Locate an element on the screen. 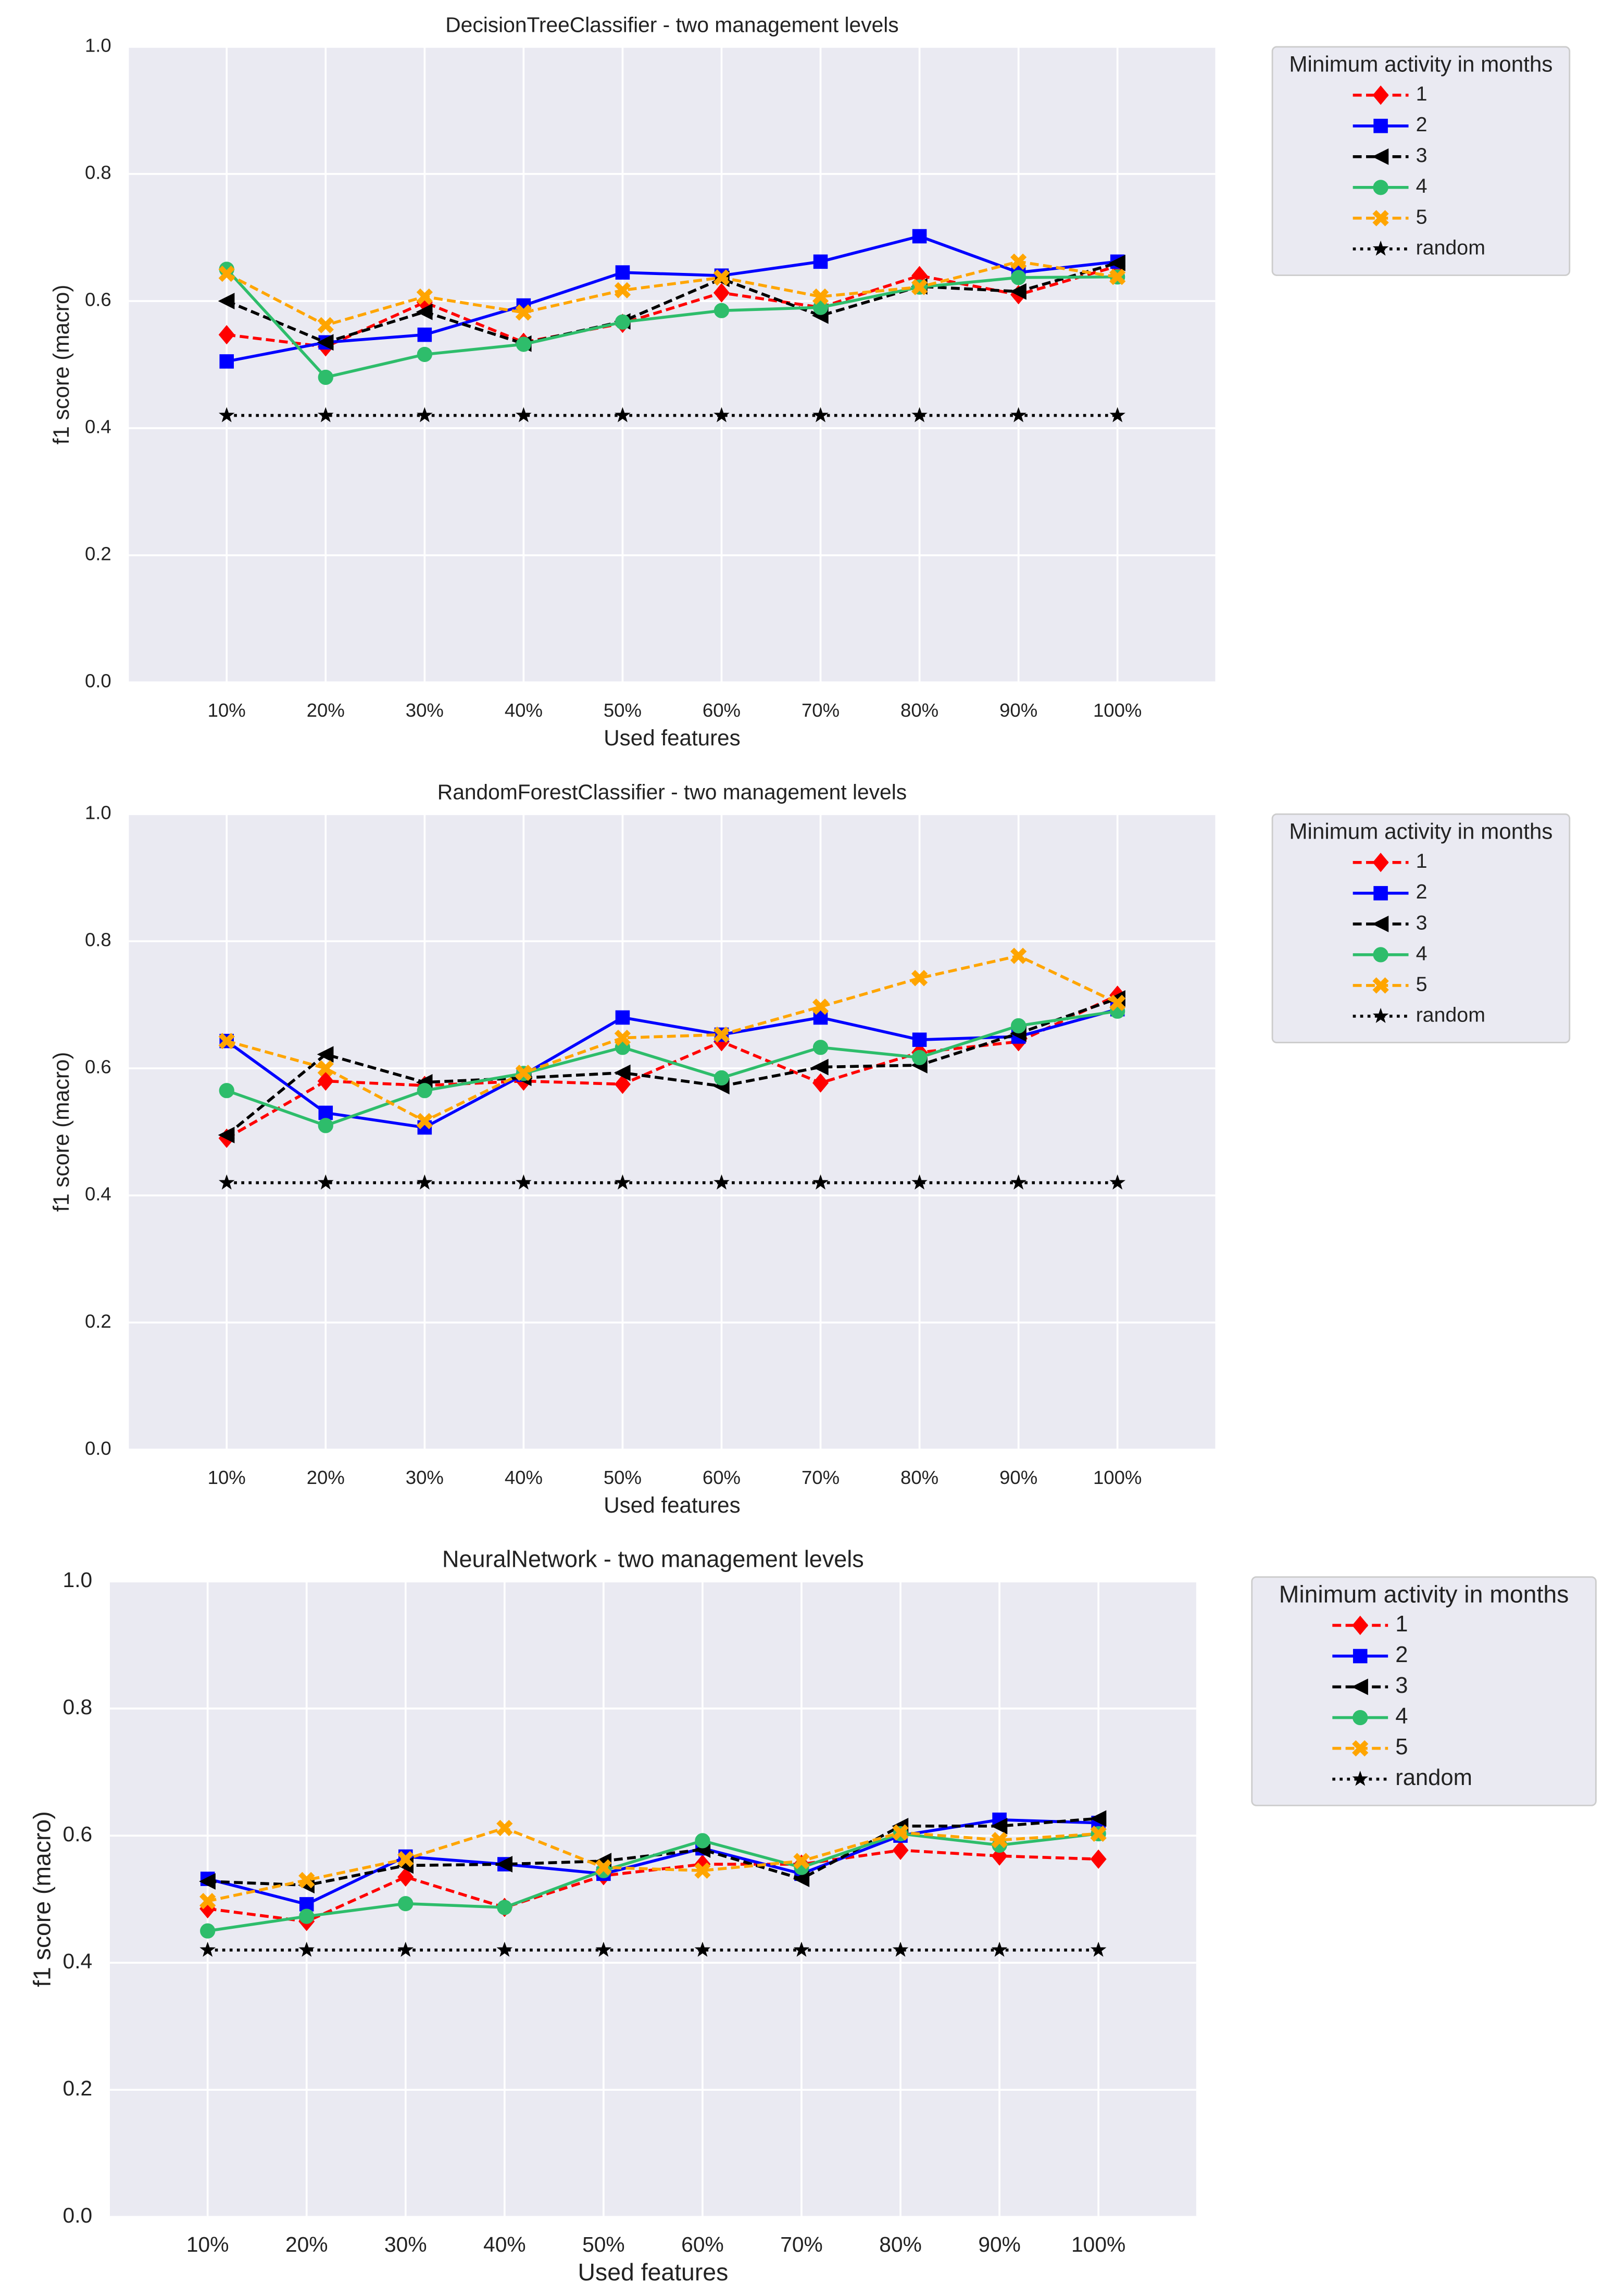 This screenshot has width=1615, height=2296. x-tick-label: 80% is located at coordinates (919, 710).